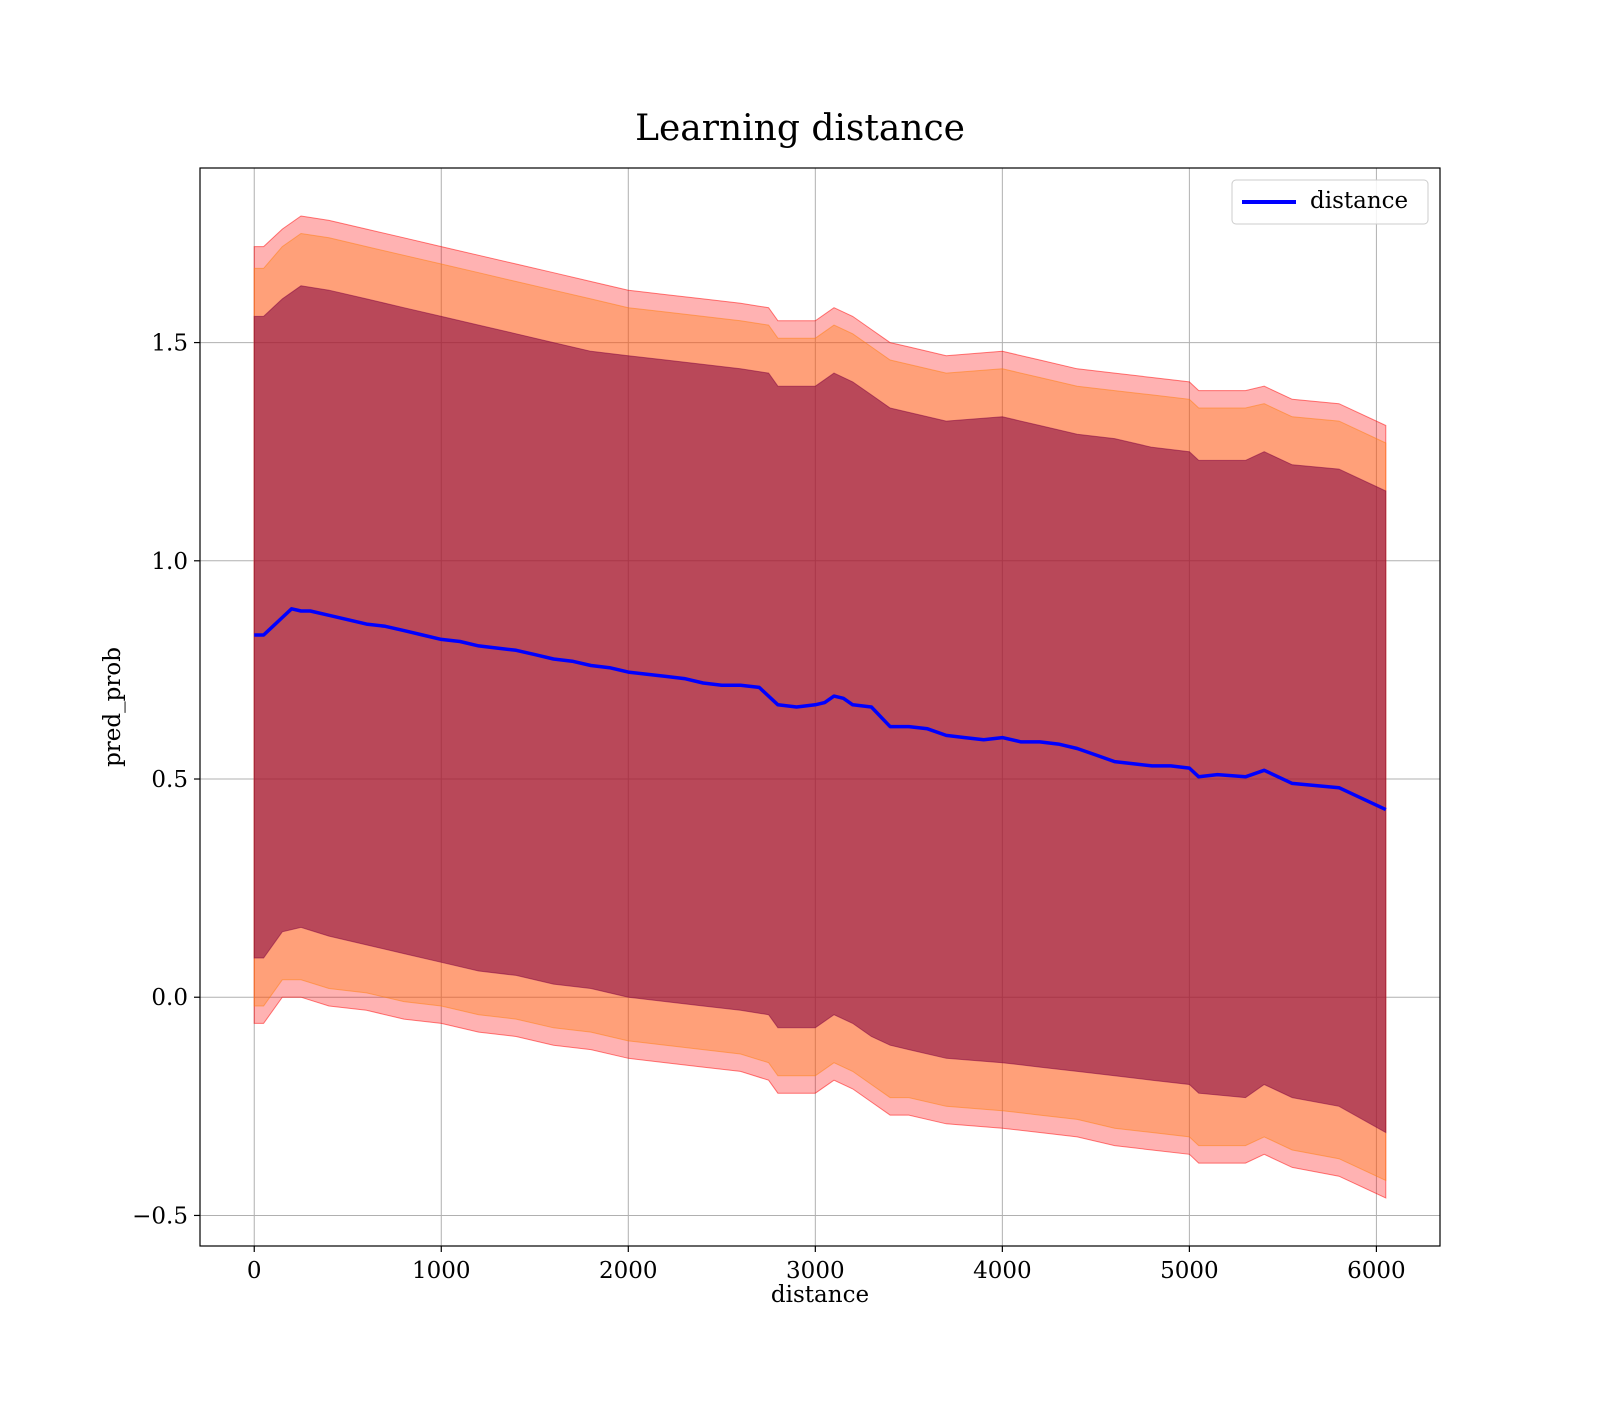  What do you see at coordinates (628, 1271) in the screenshot?
I see `x-tick-label-2: 2000` at bounding box center [628, 1271].